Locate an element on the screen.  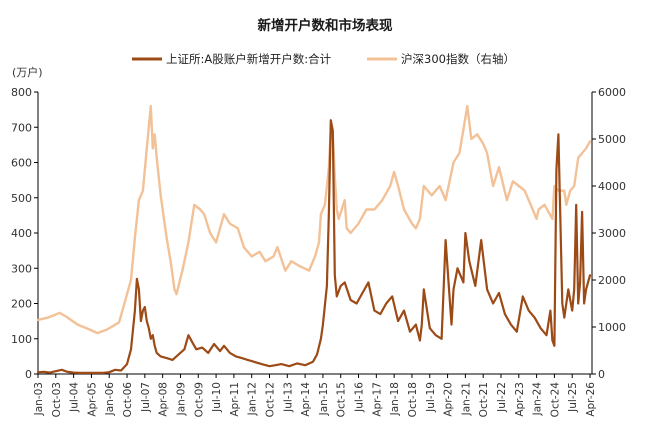
x-tick-label: Jul-19 is located at coordinates (431, 397).